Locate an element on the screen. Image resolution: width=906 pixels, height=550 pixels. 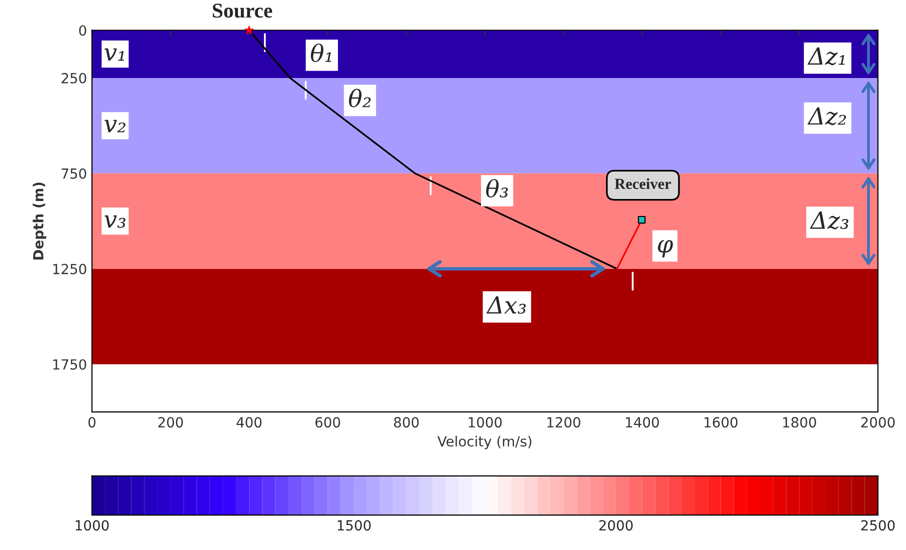
x-tick-label: 400 is located at coordinates (249, 422).